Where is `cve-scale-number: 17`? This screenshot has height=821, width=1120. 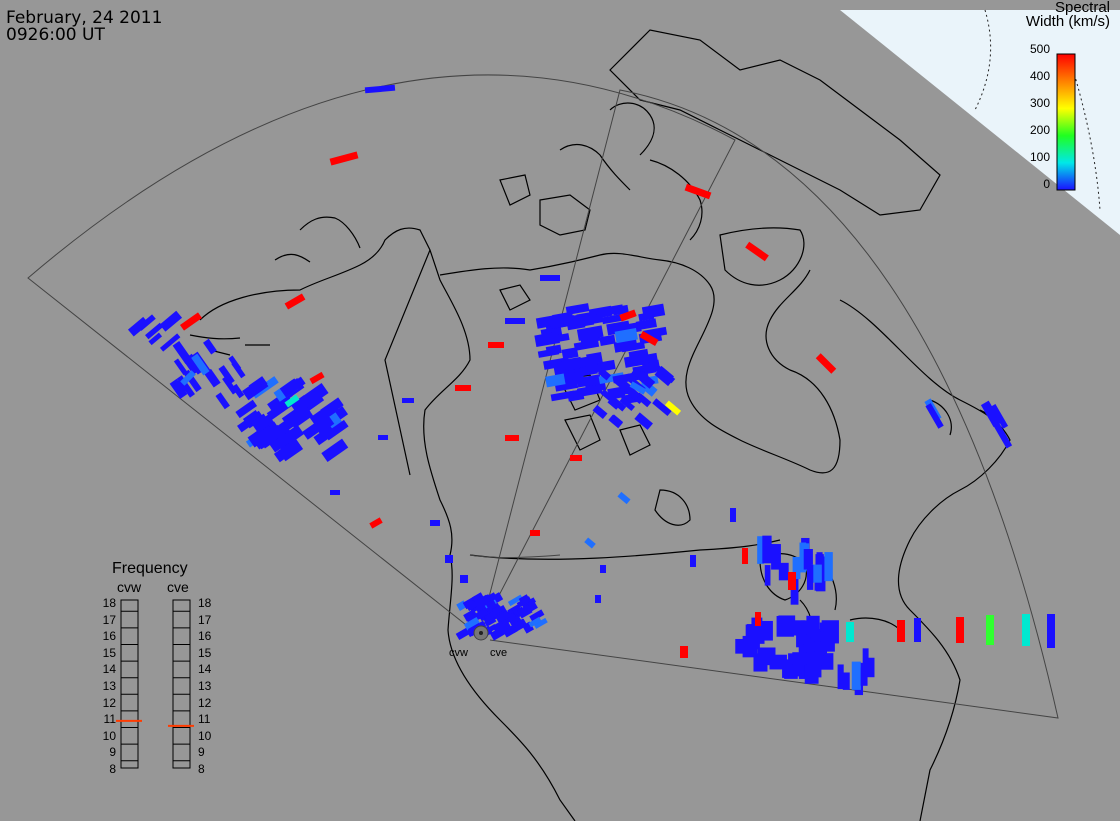
cve-scale-number: 17 is located at coordinates (205, 619).